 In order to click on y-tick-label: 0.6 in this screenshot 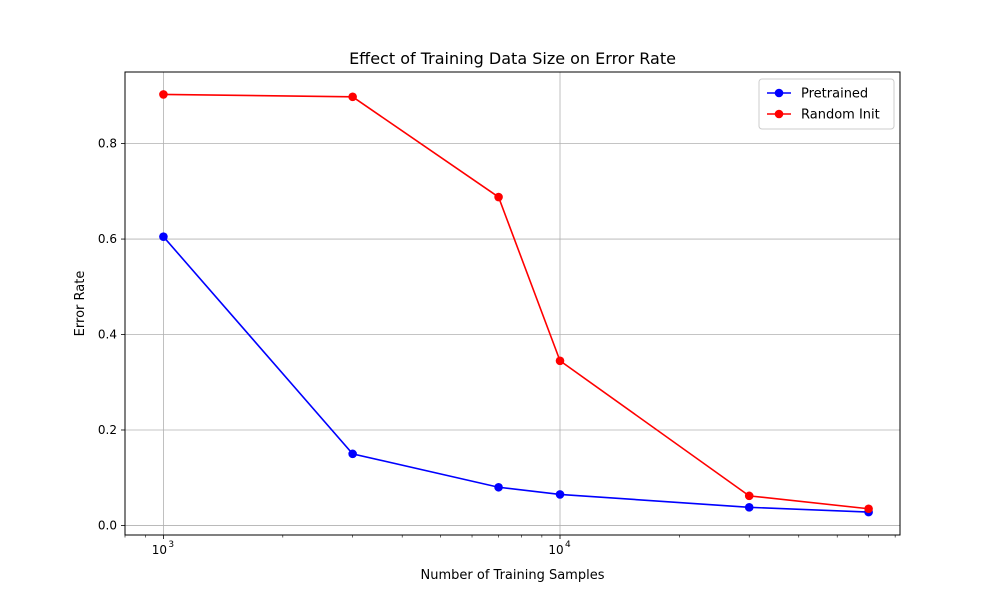, I will do `click(107, 239)`.